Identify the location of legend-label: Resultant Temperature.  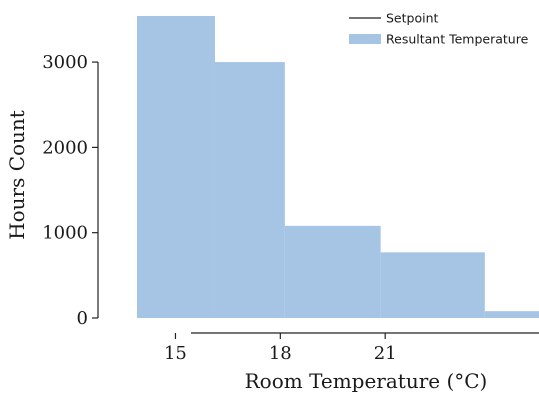
(457, 39).